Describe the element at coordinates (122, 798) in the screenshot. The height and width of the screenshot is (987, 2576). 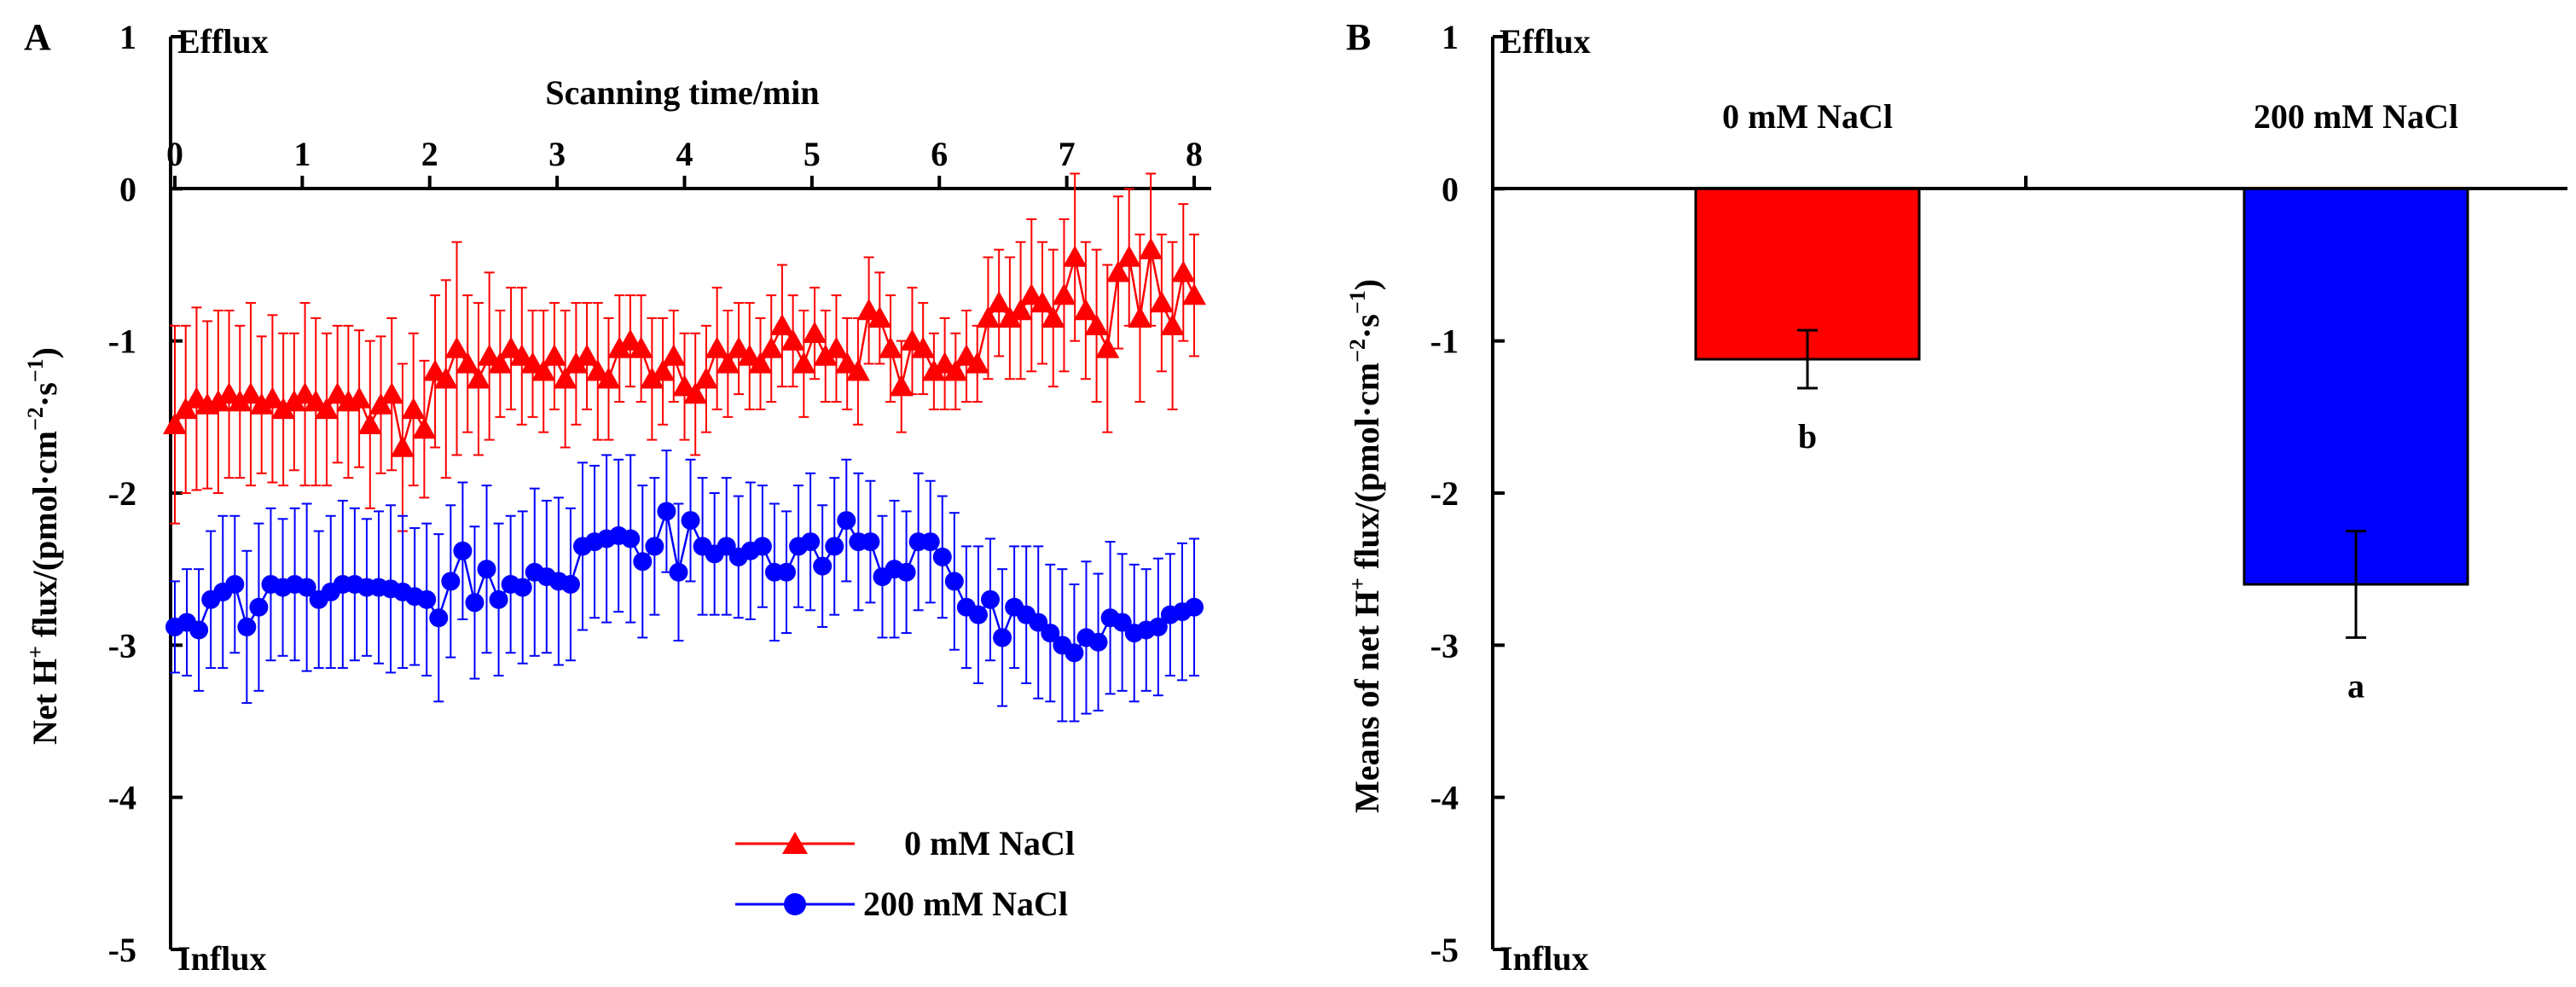
I see `panel-a-y-tick-label: -4` at that location.